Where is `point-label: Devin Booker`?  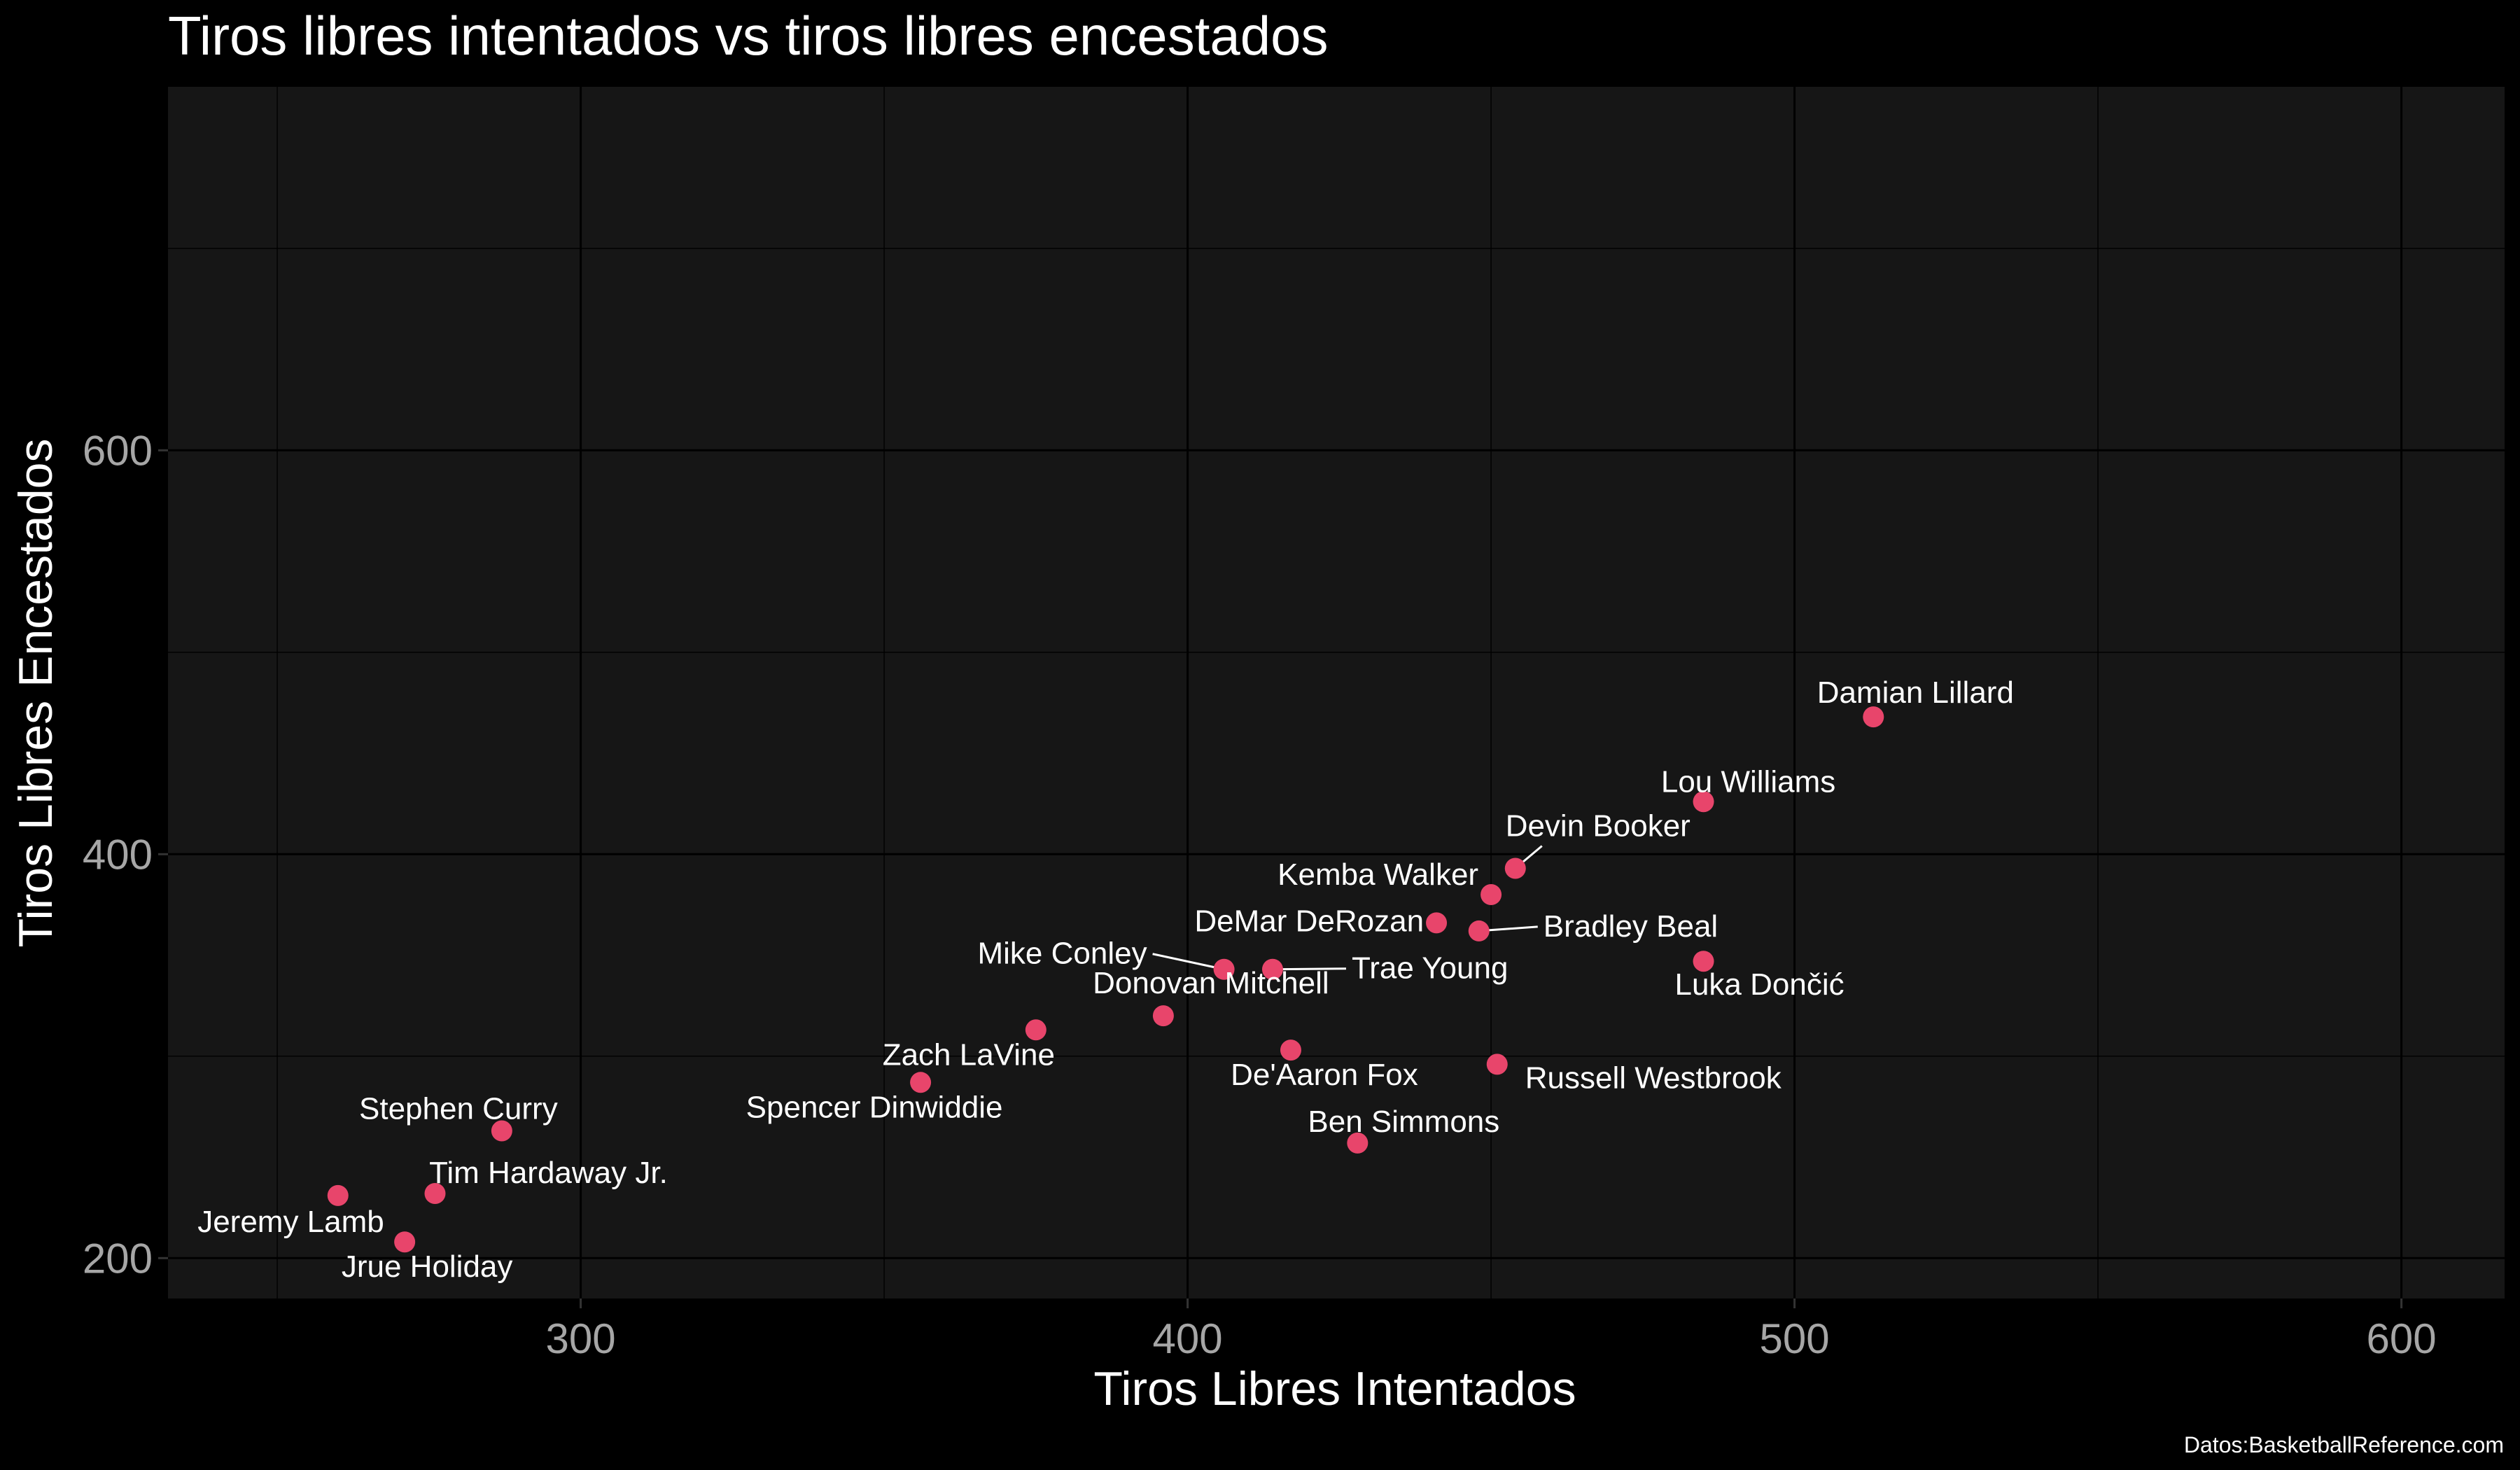 point-label: Devin Booker is located at coordinates (1598, 825).